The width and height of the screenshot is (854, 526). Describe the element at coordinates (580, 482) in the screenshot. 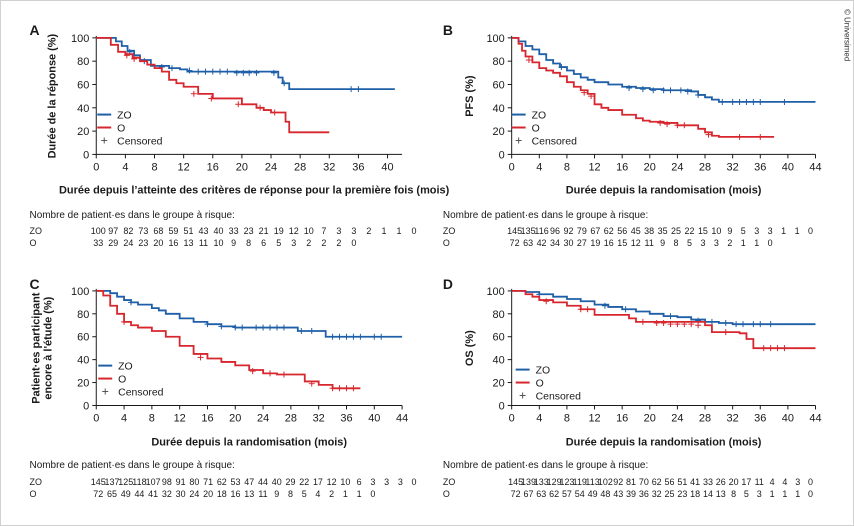

I see `risk-value-zo: 119` at that location.